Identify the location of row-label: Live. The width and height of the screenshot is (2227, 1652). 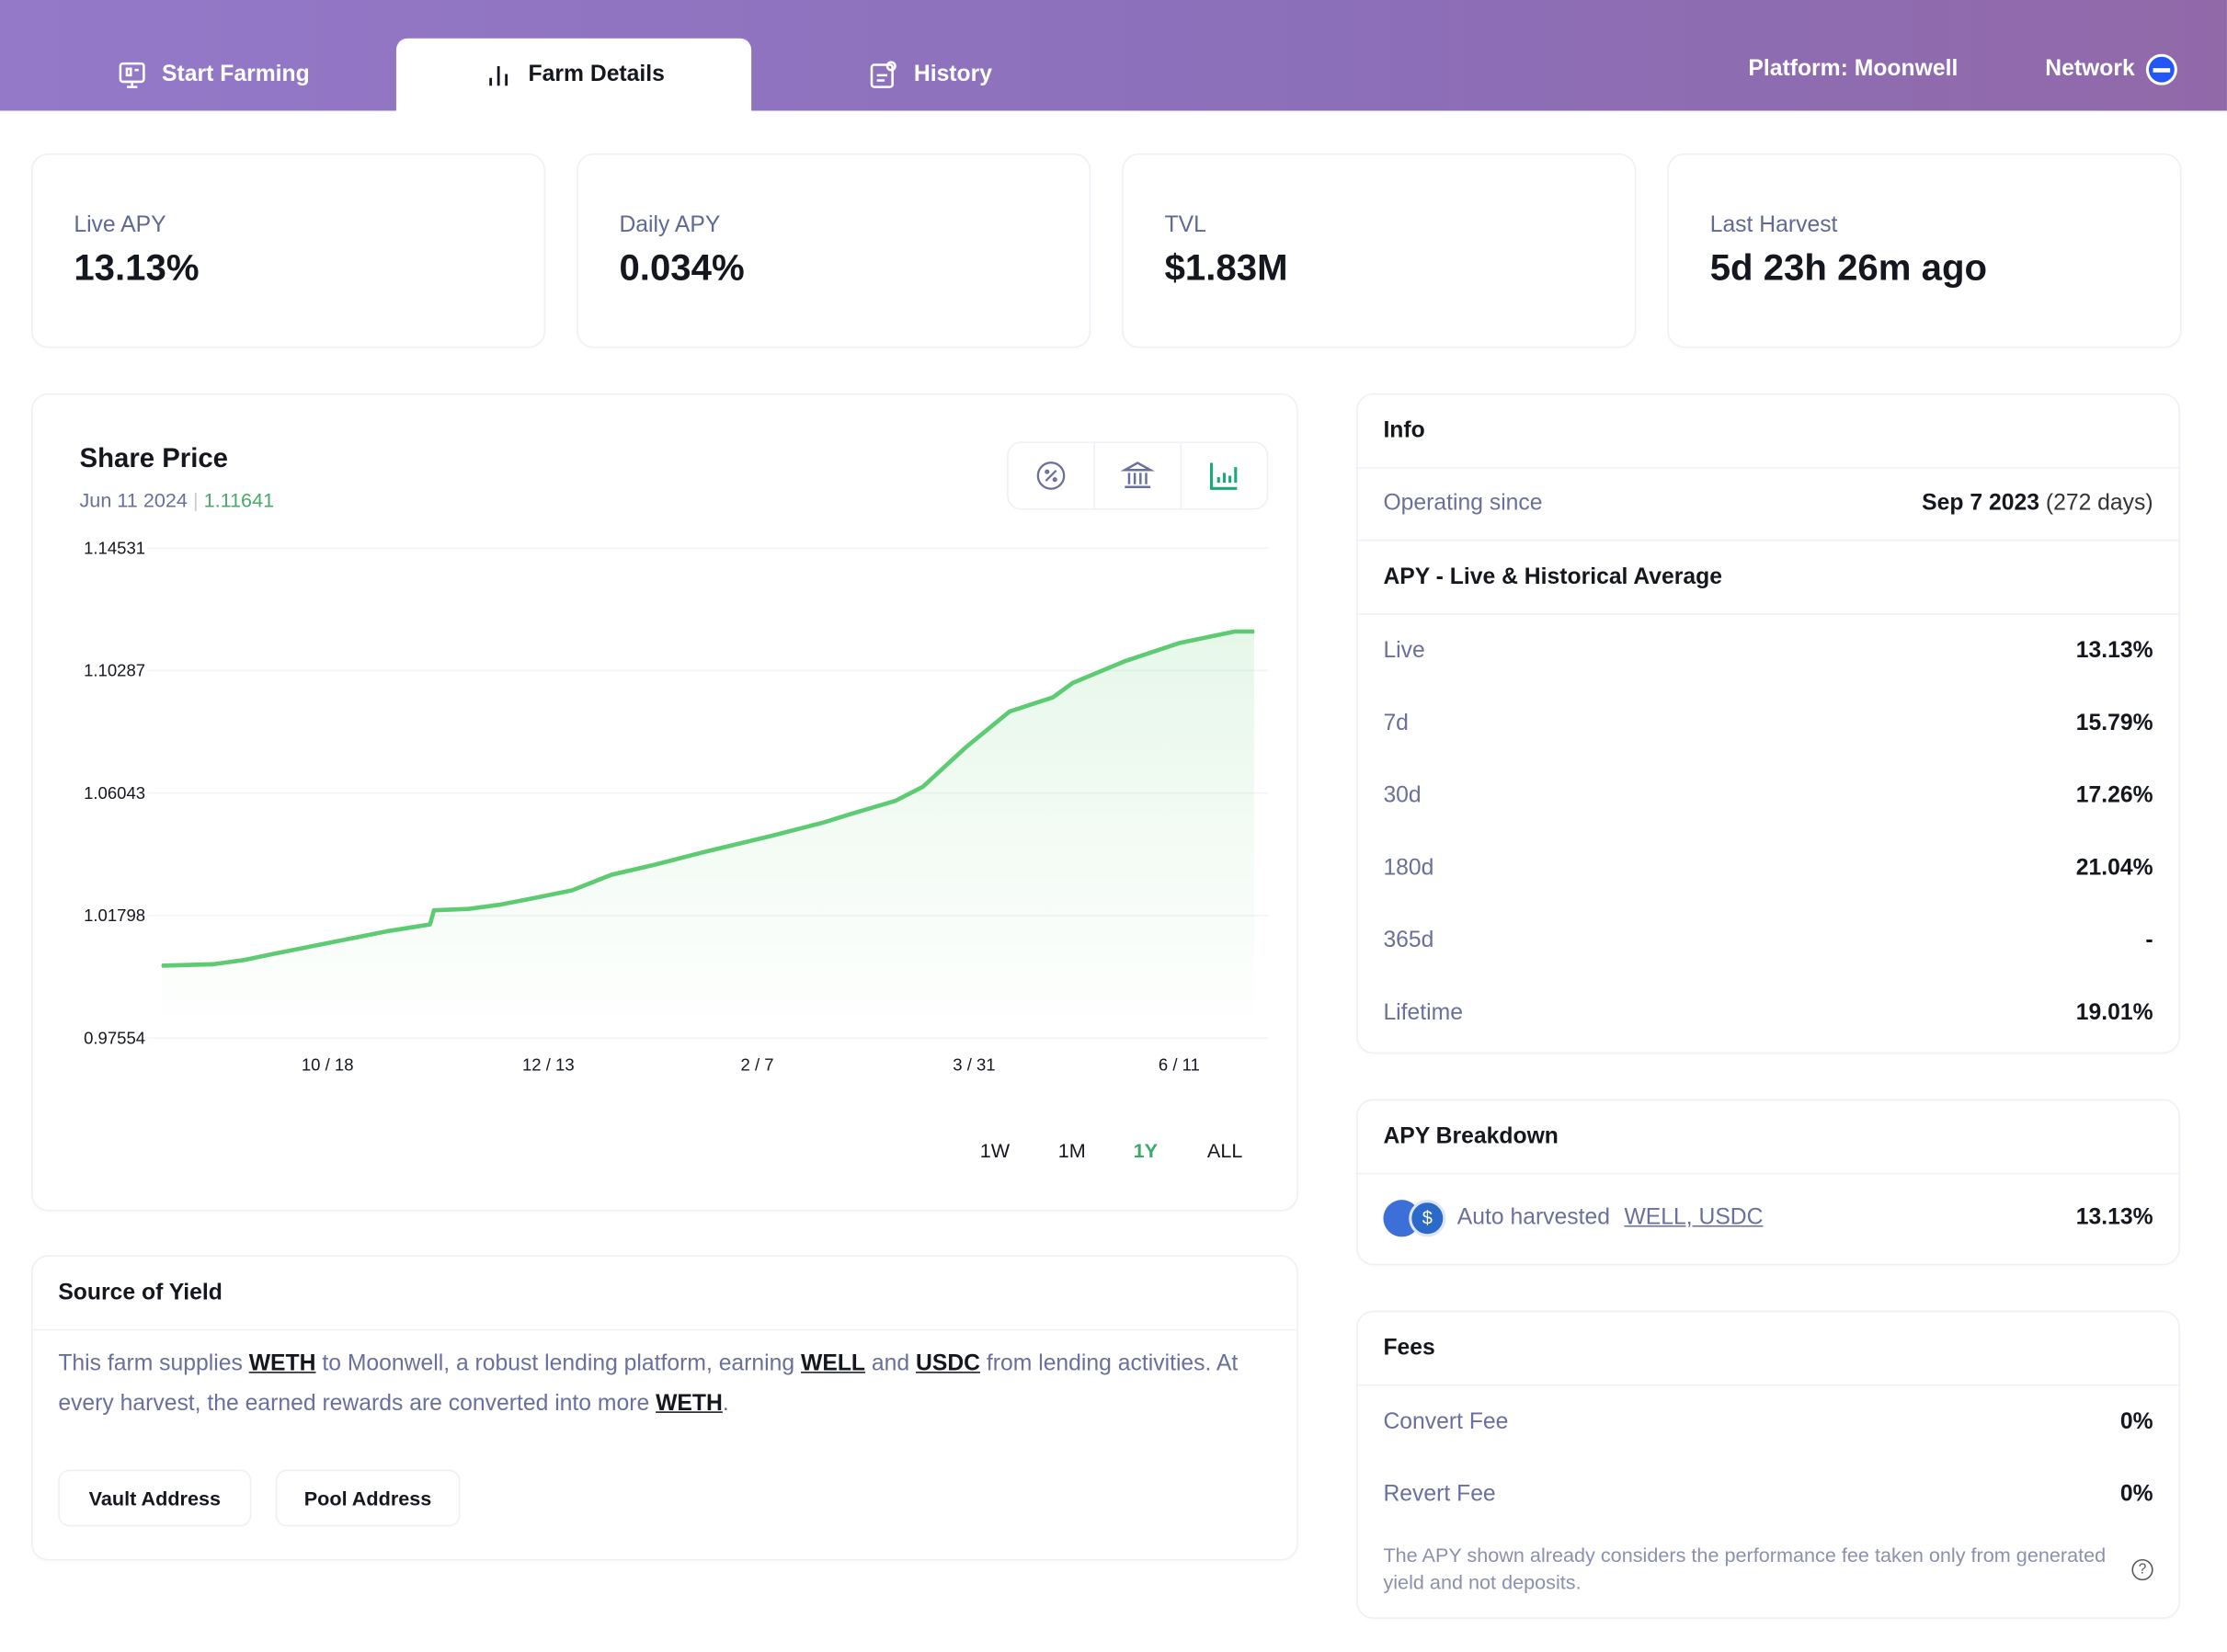
(1404, 651).